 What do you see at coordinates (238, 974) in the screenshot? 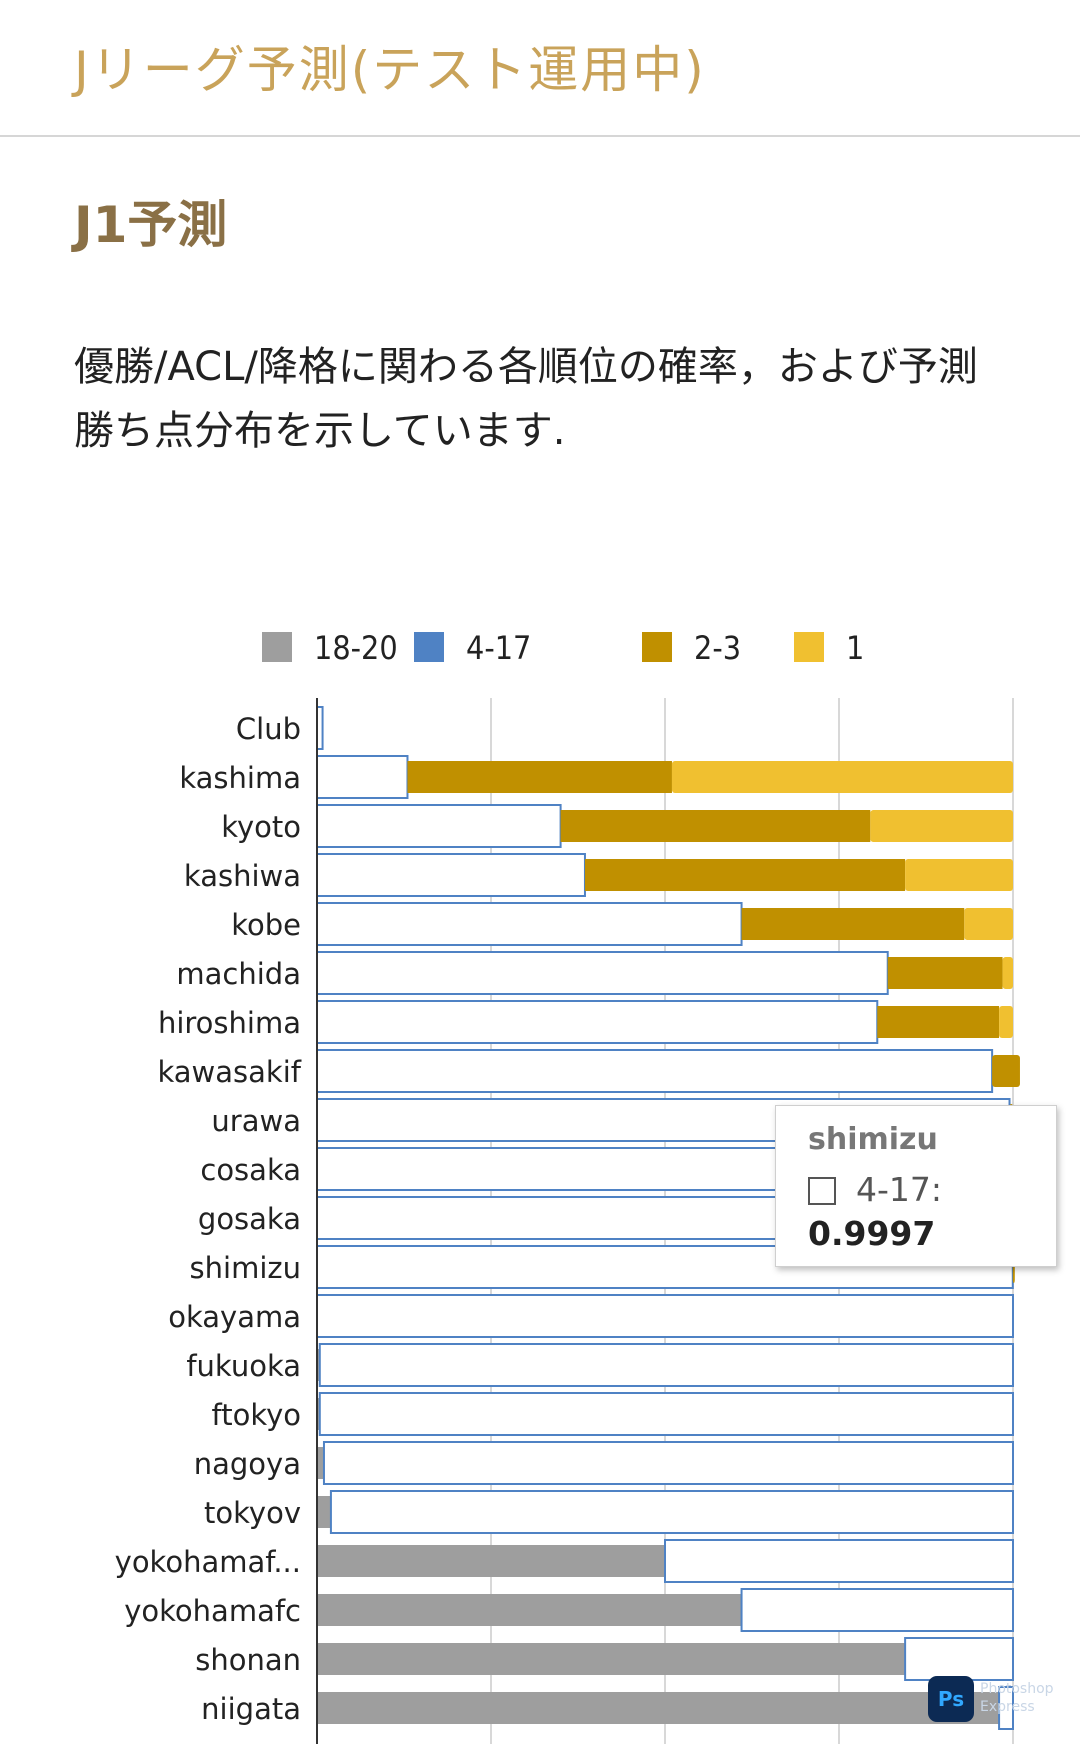
I see `category-label: machida` at bounding box center [238, 974].